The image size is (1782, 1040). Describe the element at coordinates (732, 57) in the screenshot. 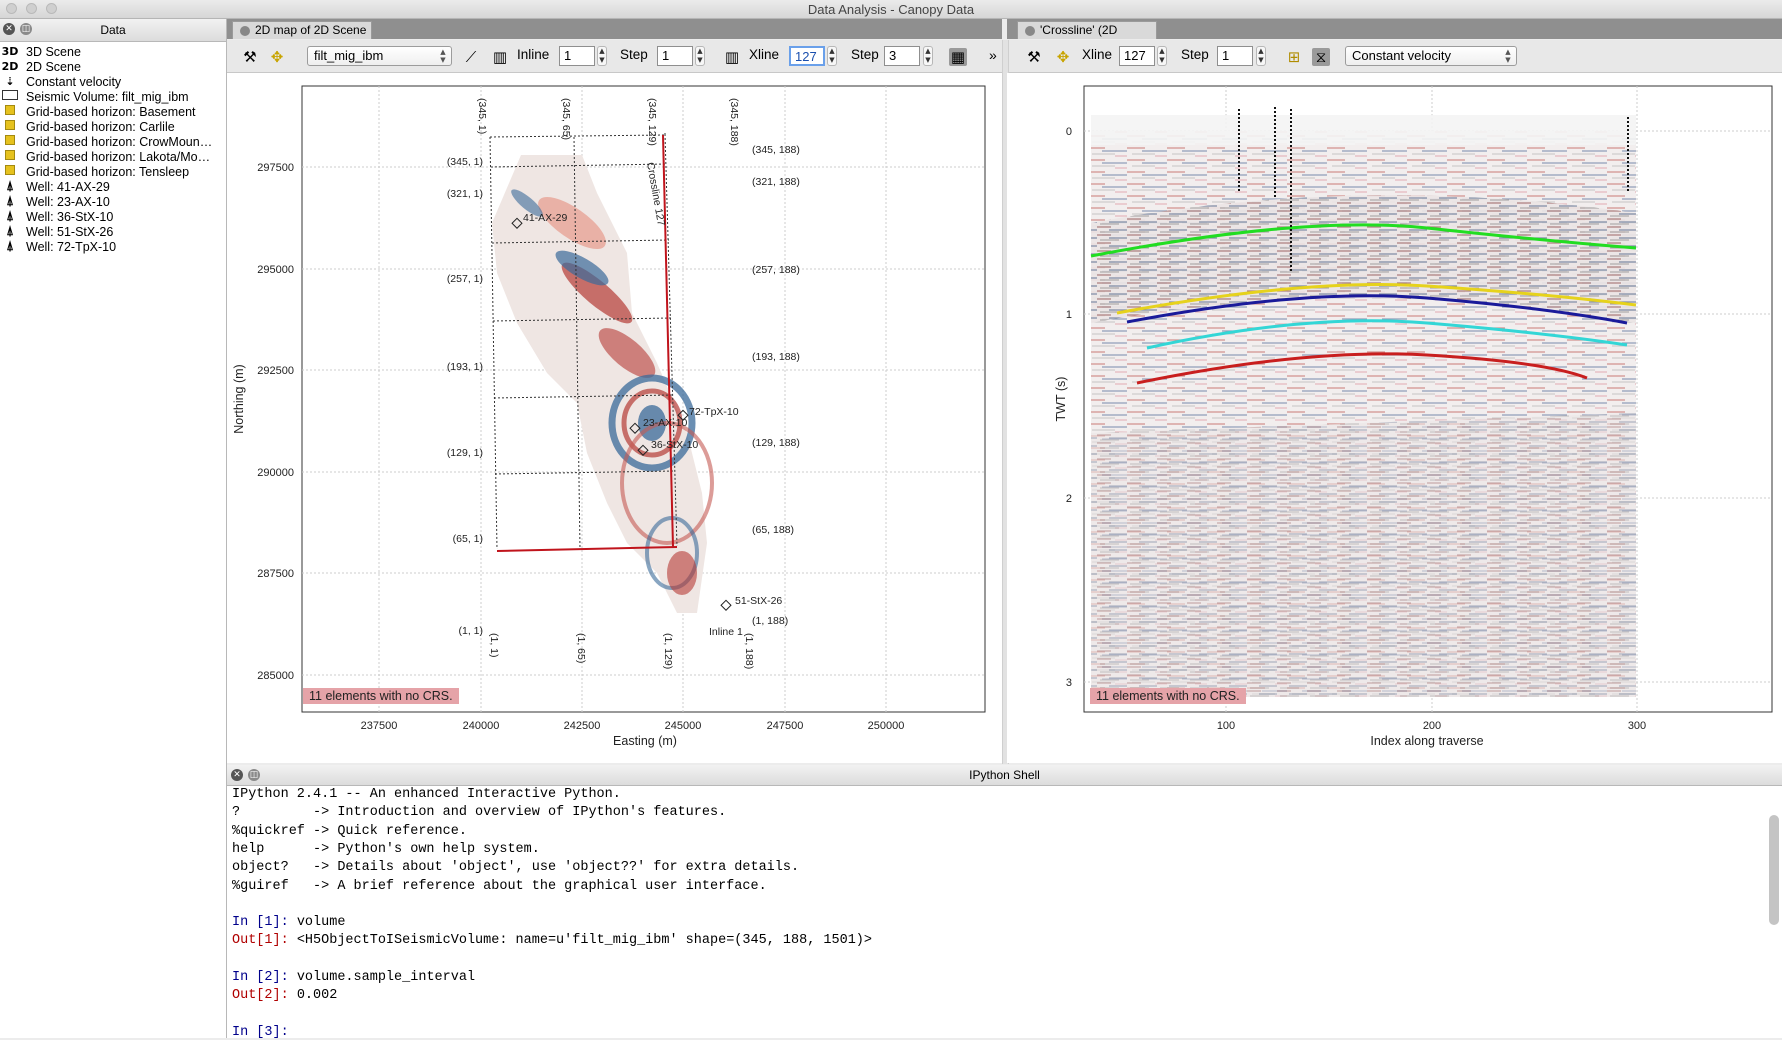

I see `xline-icon: ▥` at that location.